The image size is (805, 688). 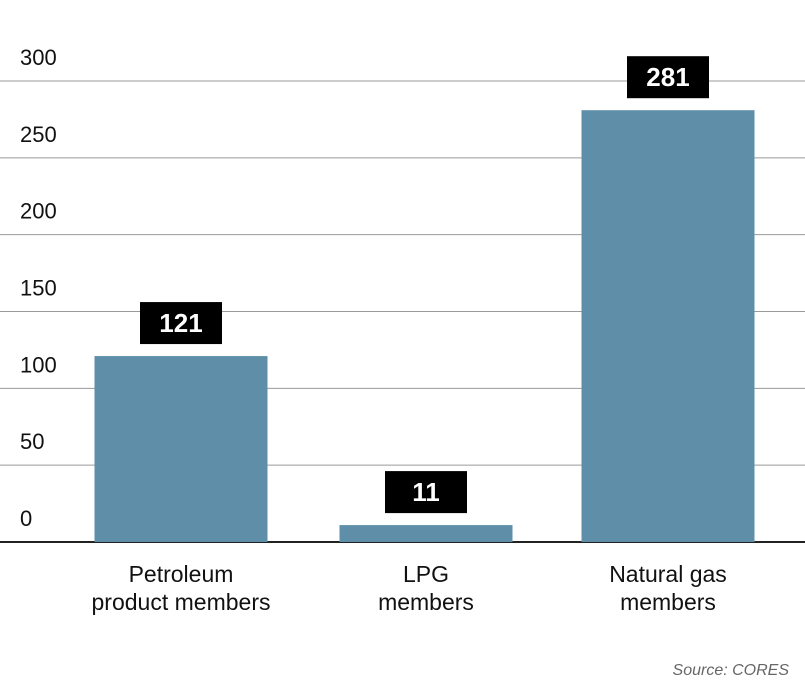 I want to click on y-tick-label: 300, so click(x=38, y=57).